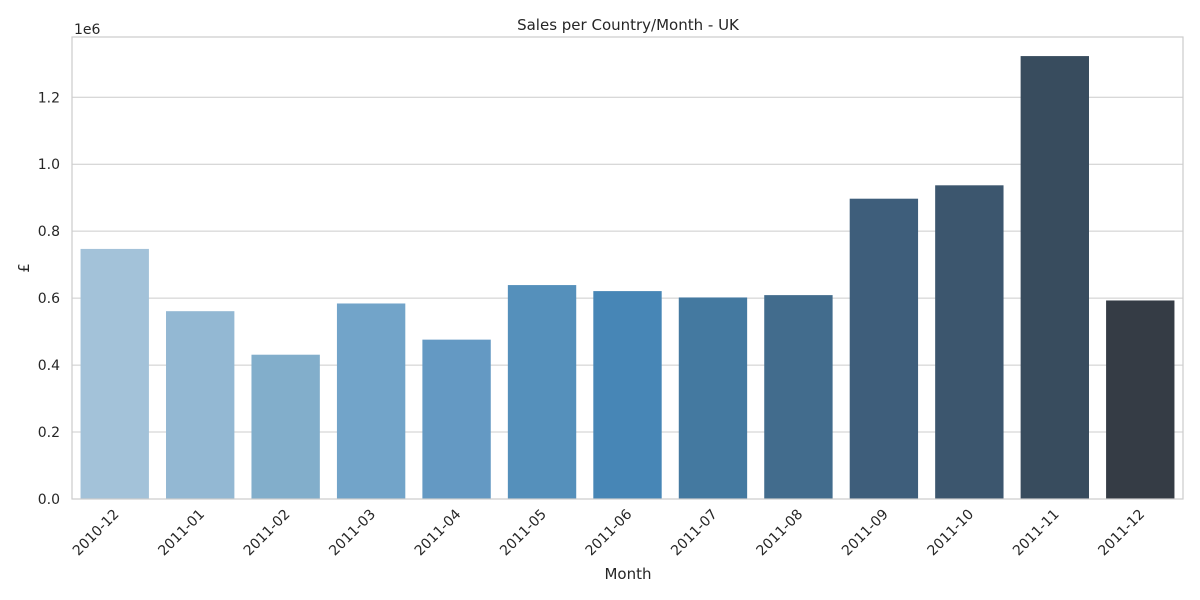 The image size is (1200, 600). Describe the element at coordinates (627, 574) in the screenshot. I see `x-axis-label: Month` at that location.